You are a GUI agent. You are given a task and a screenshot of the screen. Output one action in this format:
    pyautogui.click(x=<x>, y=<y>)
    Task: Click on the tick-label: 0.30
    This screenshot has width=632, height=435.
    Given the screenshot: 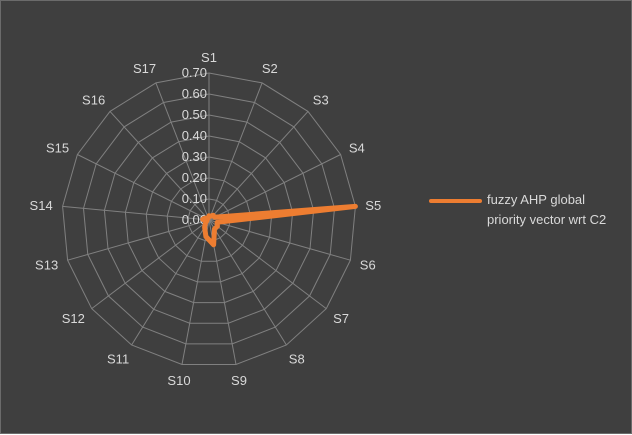 What is the action you would take?
    pyautogui.click(x=194, y=156)
    